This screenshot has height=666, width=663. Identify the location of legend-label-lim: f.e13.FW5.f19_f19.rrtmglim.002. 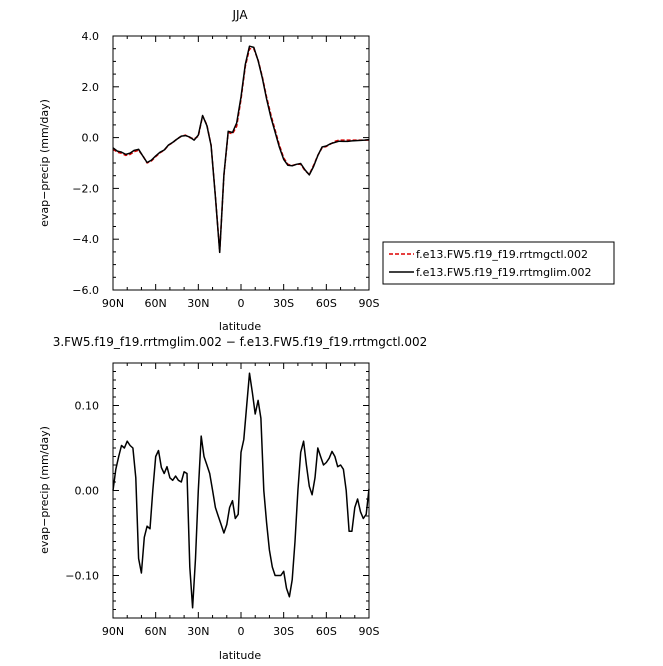
(503, 272).